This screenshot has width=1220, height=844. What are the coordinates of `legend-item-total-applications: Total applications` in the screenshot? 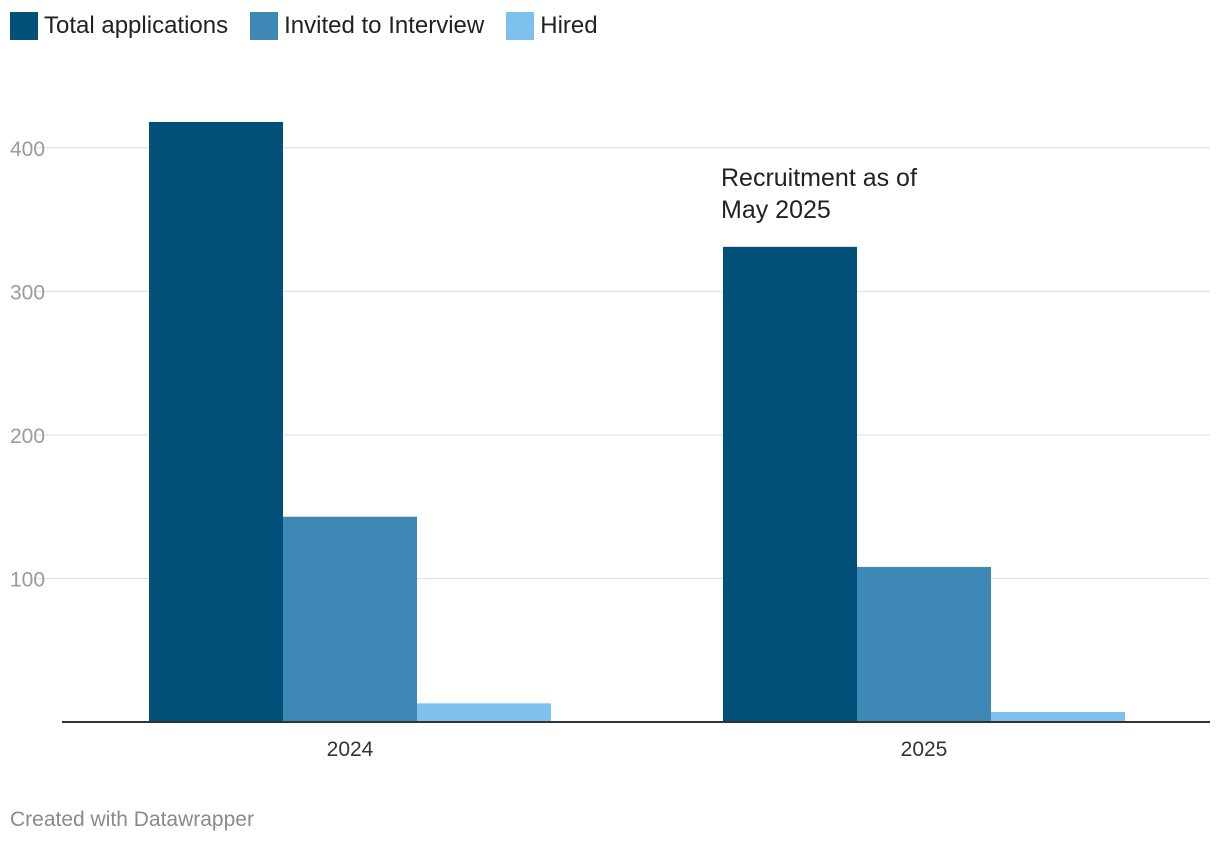 It's located at (119, 26).